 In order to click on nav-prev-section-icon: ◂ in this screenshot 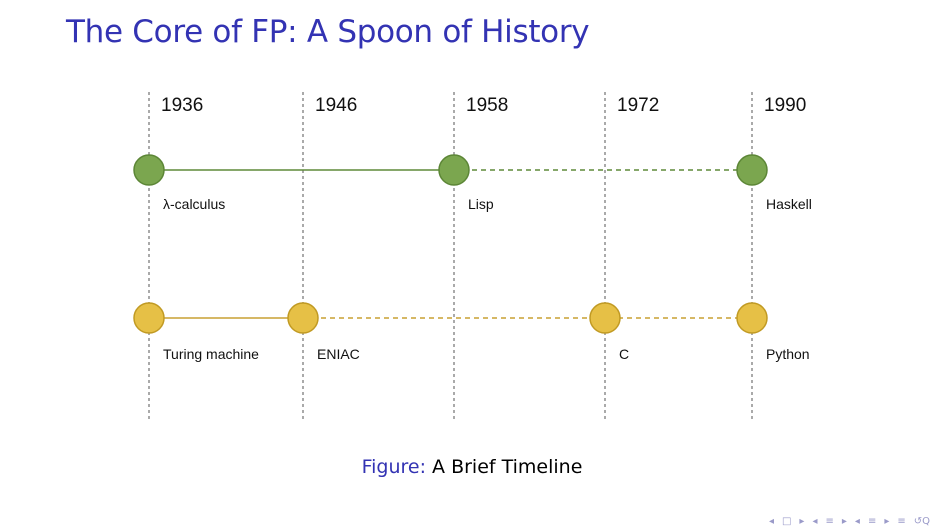, I will do `click(815, 521)`.